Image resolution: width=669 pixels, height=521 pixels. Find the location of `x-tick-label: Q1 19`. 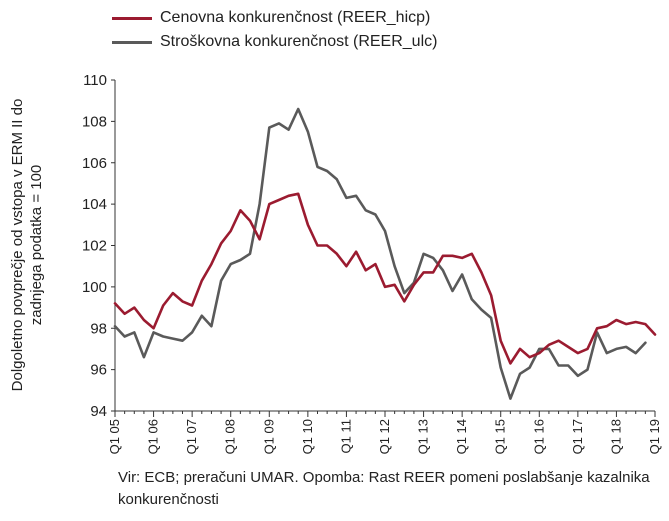

x-tick-label: Q1 19 is located at coordinates (654, 436).